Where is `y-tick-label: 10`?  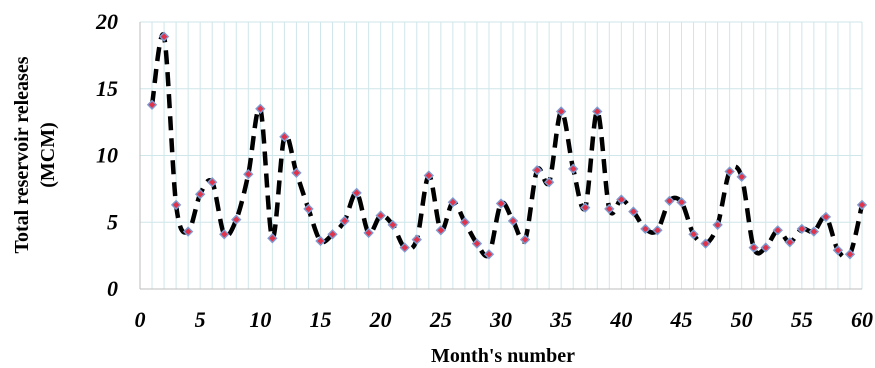
y-tick-label: 10 is located at coordinates (107, 155).